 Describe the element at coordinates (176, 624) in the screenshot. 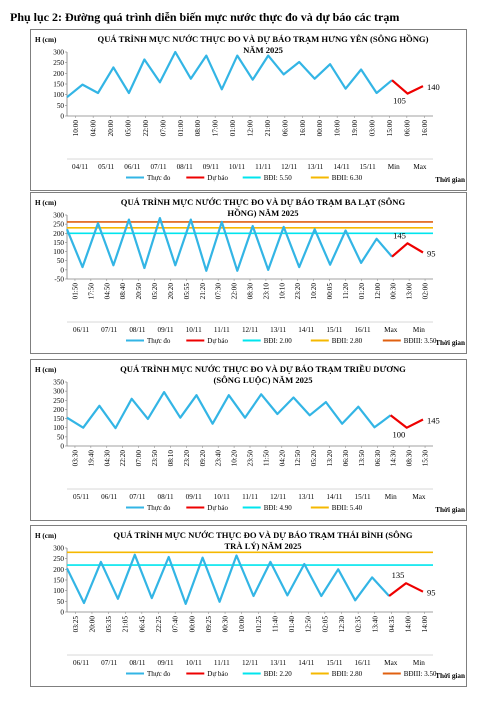

I see `x-time-label: 07:40` at that location.